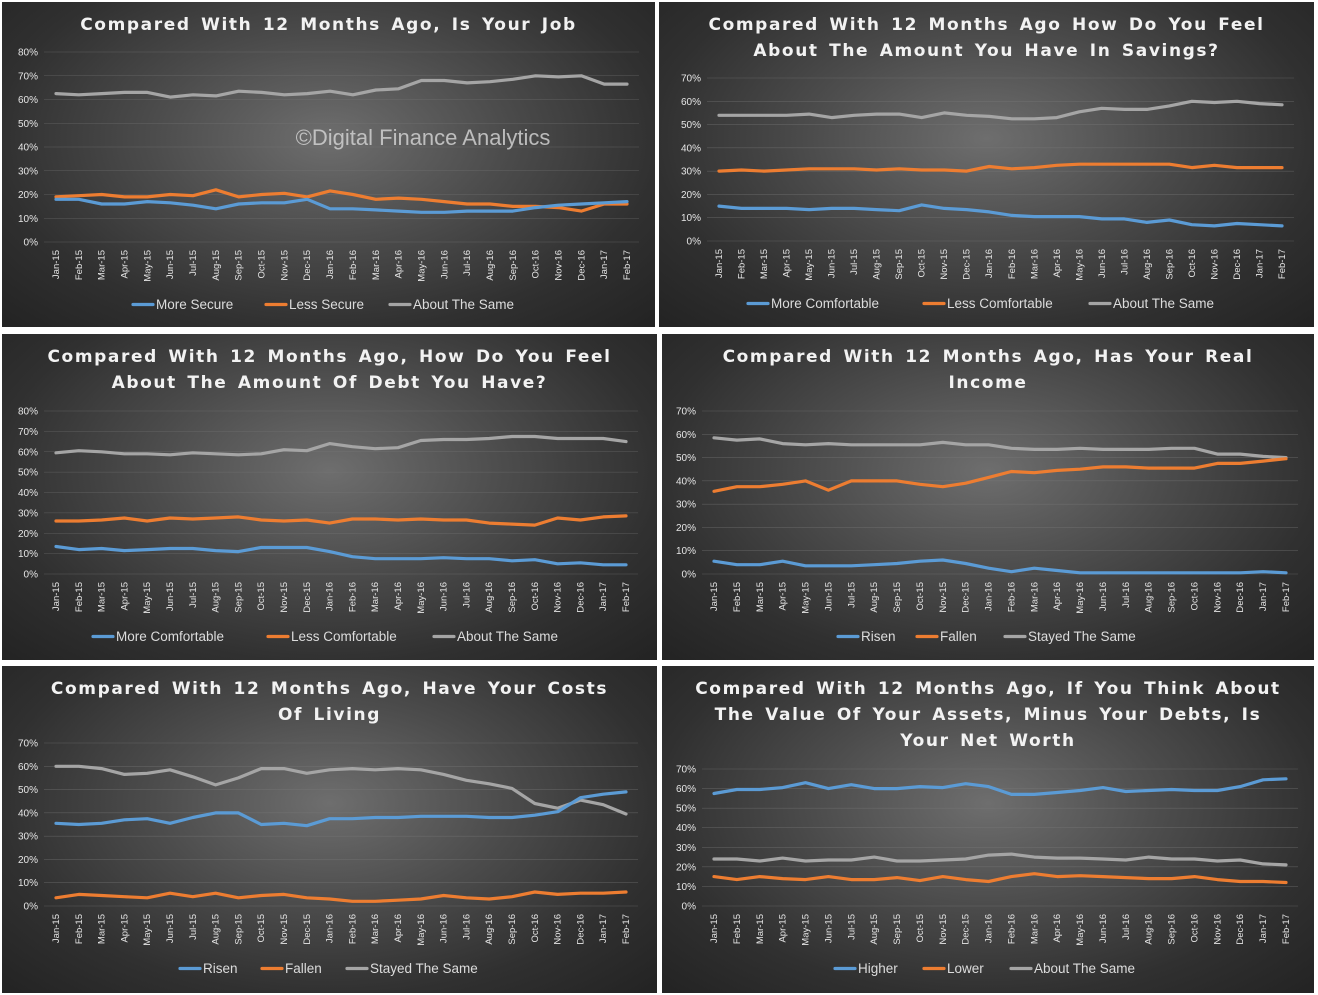 The height and width of the screenshot is (995, 1318). What do you see at coordinates (878, 636) in the screenshot?
I see `legend-label-risen: Risen` at bounding box center [878, 636].